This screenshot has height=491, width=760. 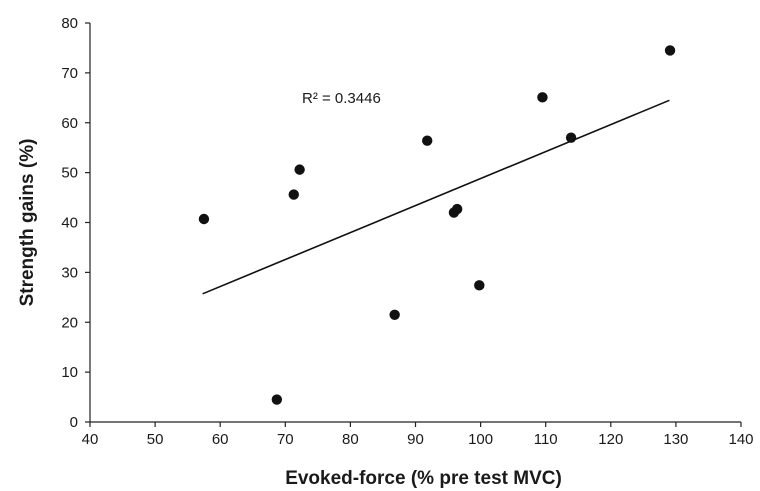 I want to click on y-tick-label: 40, so click(x=69, y=223).